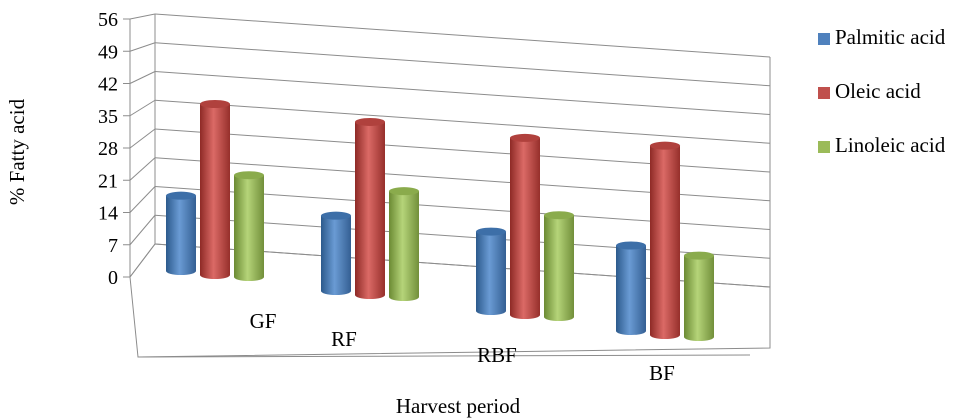 This screenshot has height=418, width=969. What do you see at coordinates (263, 321) in the screenshot?
I see `x-tick-label: GF` at bounding box center [263, 321].